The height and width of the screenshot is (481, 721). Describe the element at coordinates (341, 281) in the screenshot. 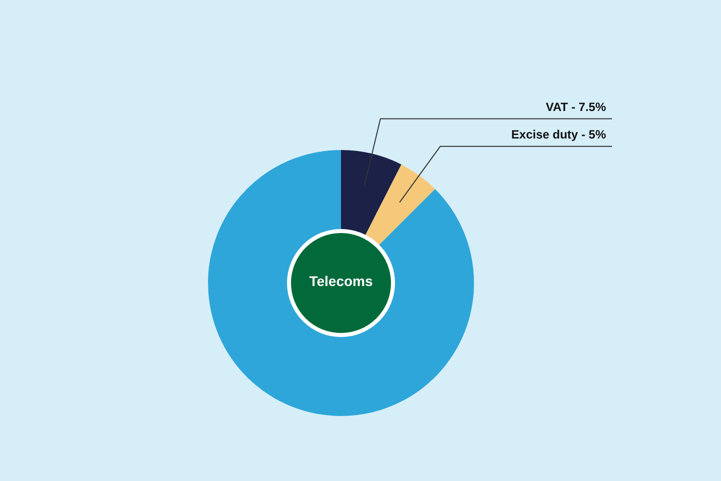

I see `text: Telecoms` at that location.